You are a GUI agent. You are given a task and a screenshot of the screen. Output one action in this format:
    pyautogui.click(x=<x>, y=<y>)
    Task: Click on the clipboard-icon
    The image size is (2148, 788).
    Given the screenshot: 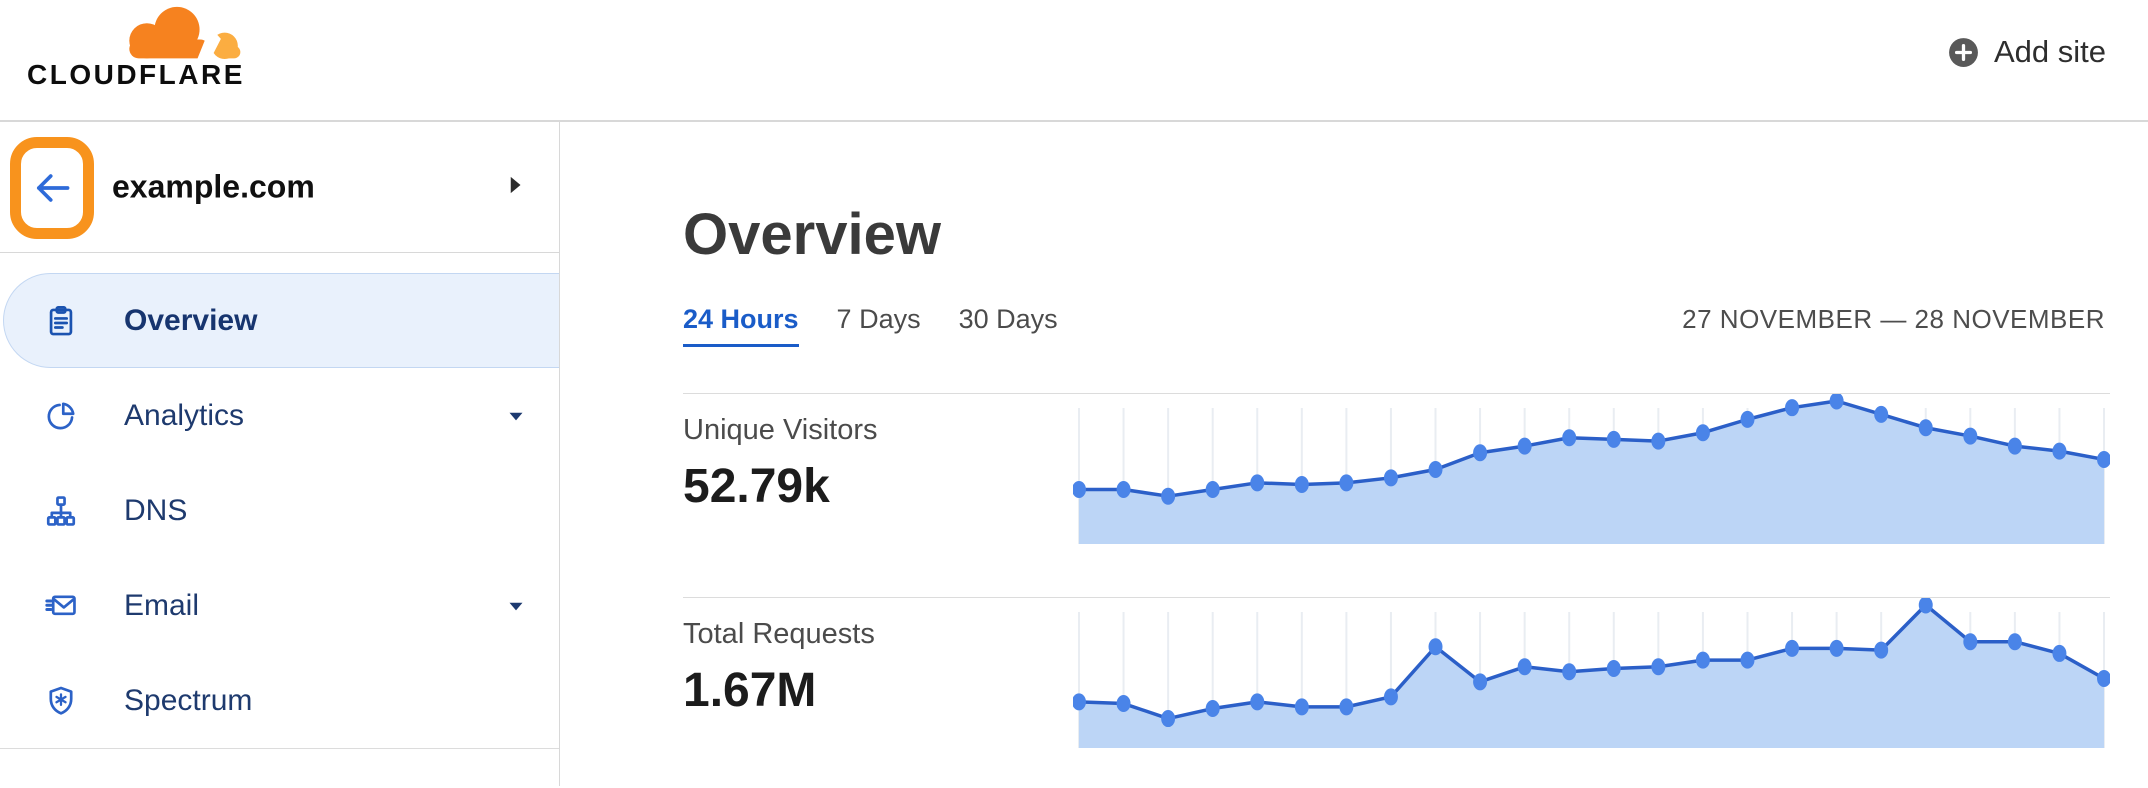 What is the action you would take?
    pyautogui.click(x=61, y=321)
    